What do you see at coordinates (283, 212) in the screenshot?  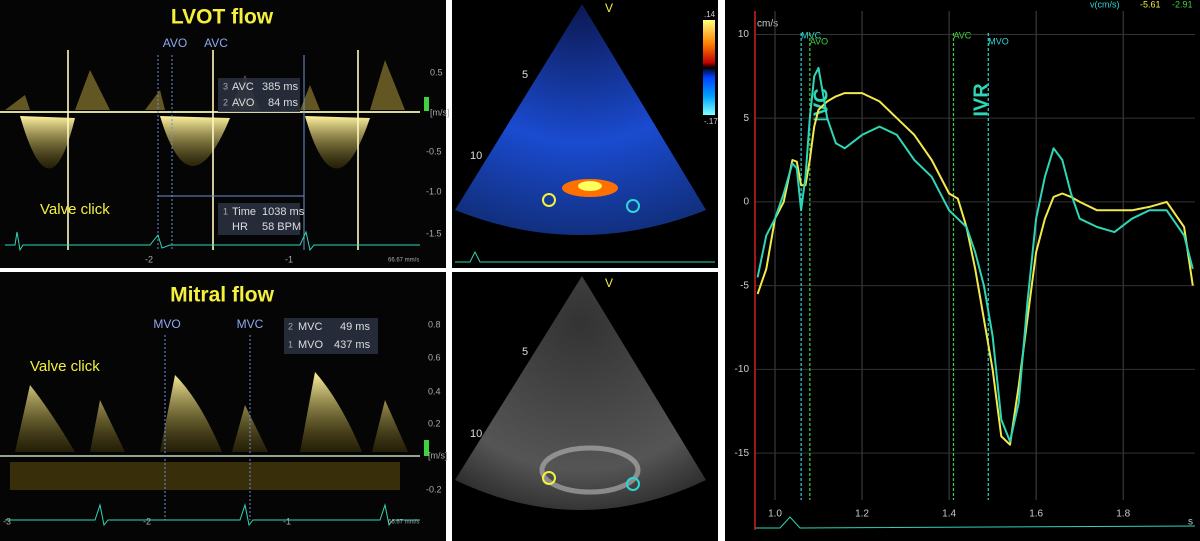 I see `measure-value: 1038 ms` at bounding box center [283, 212].